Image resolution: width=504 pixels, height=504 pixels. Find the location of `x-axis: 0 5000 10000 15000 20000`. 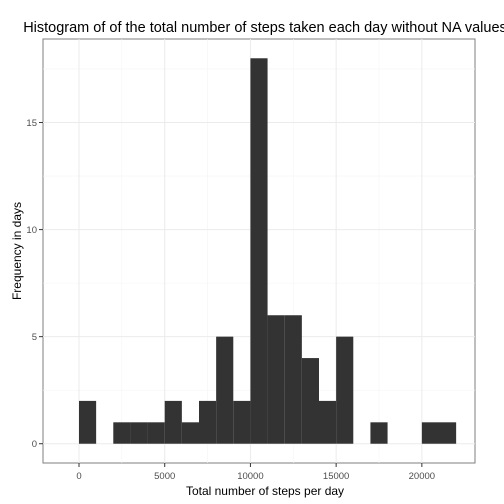

x-axis: 0 5000 10000 15000 20000 is located at coordinates (255, 472).